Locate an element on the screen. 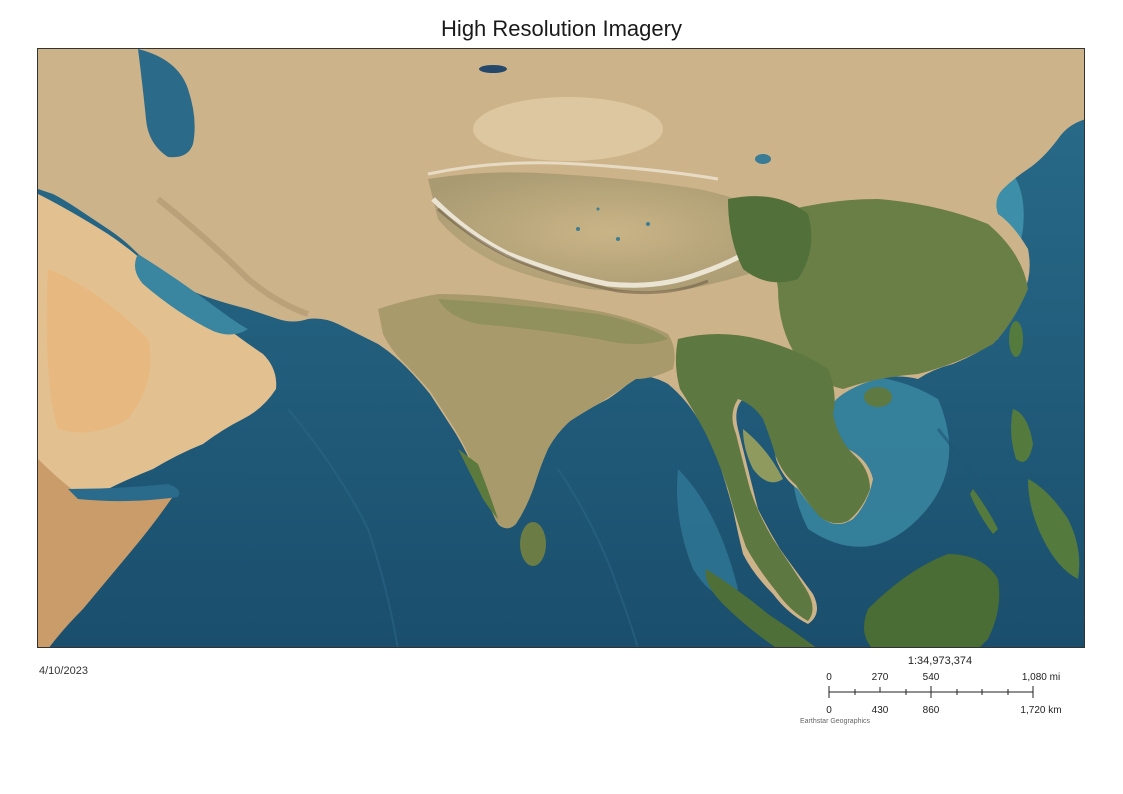 Image resolution: width=1123 pixels, height=794 pixels. map-title: High Resolution Imagery is located at coordinates (561, 28).